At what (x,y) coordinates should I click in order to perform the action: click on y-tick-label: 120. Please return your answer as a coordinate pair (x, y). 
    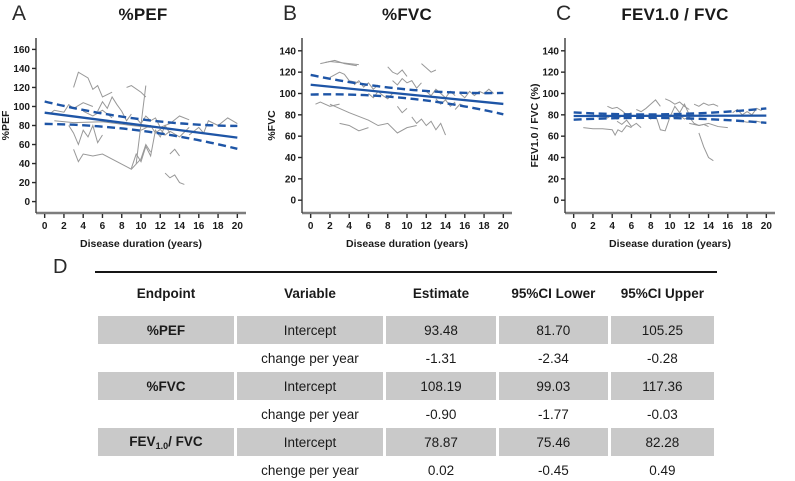
    Looking at the image, I should click on (21, 88).